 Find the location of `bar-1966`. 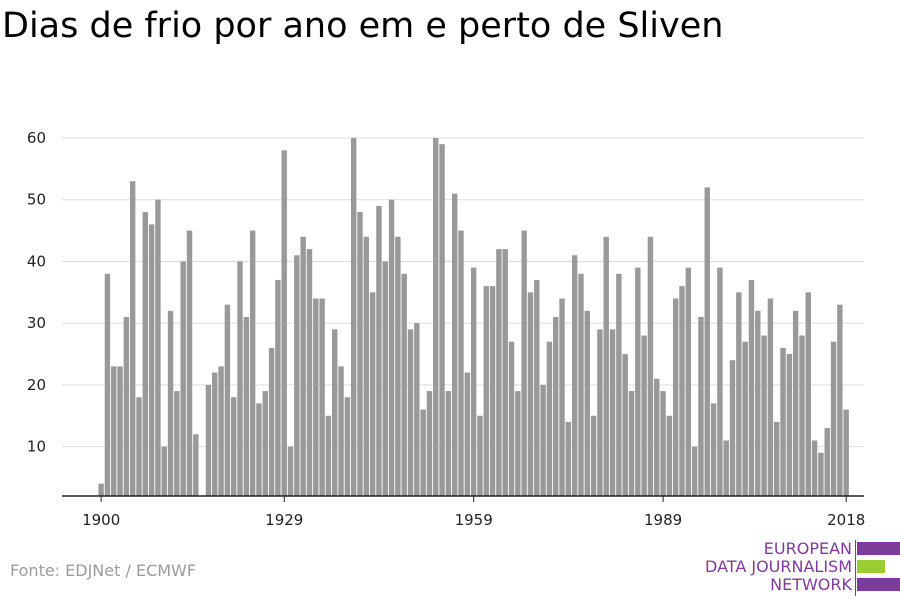

bar-1966 is located at coordinates (518, 443).